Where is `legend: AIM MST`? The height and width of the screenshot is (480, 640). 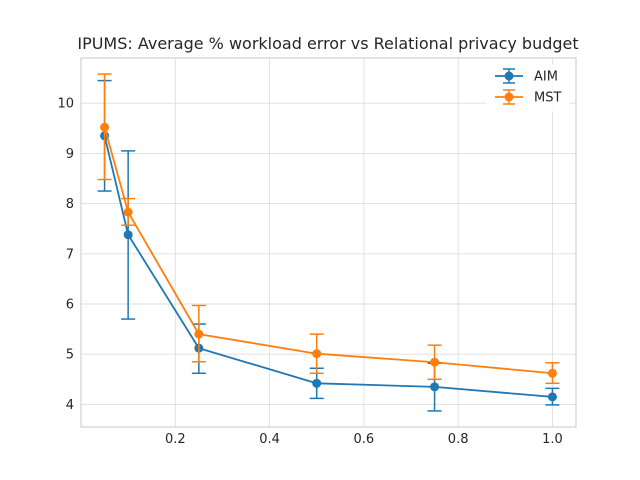
legend: AIM MST is located at coordinates (528, 88).